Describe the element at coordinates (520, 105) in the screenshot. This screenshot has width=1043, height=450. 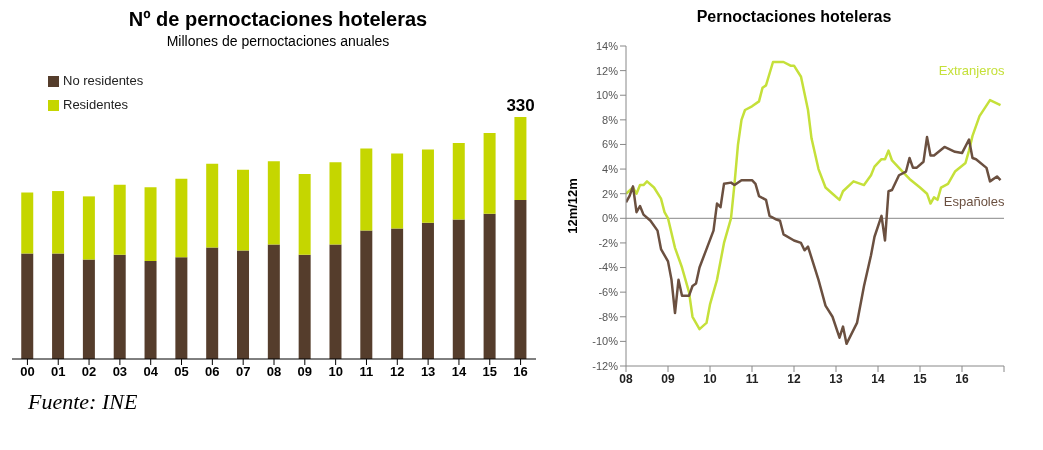
I see `annotation: 330` at that location.